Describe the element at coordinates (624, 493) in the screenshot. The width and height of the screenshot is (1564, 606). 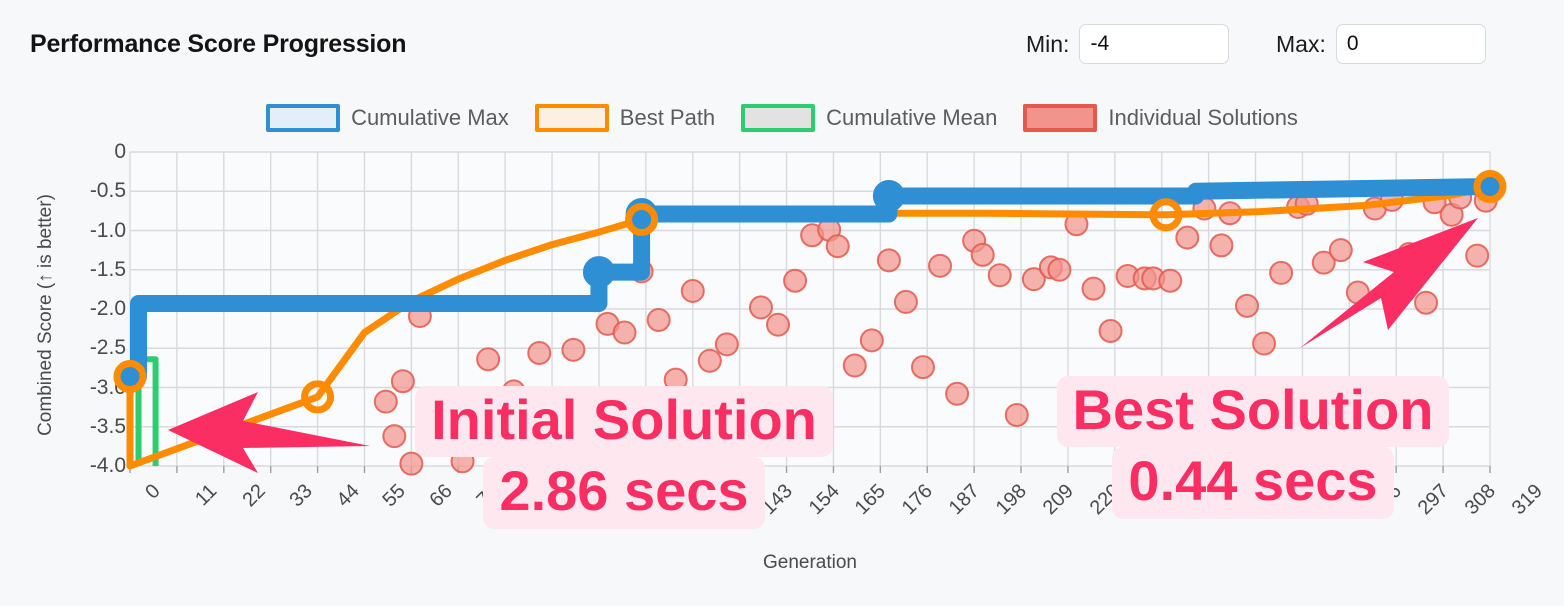
I see `annotation-initial-value: 2.86 secs` at that location.